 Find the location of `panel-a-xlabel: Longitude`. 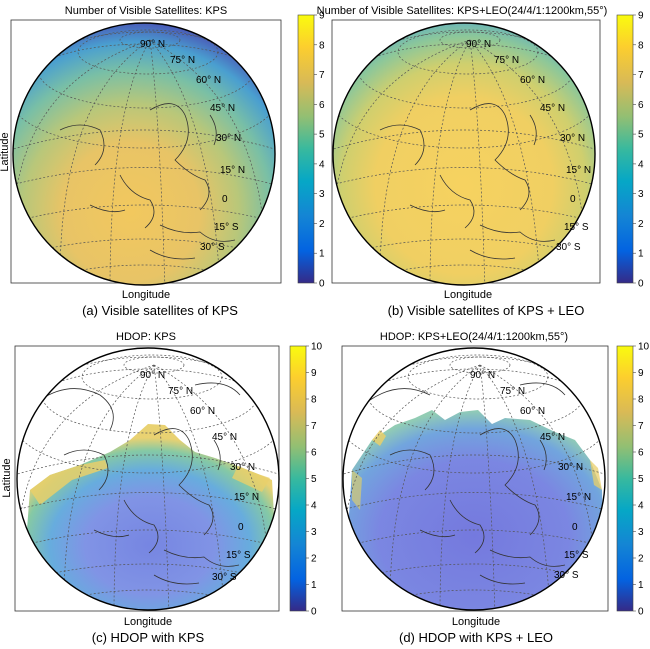

panel-a-xlabel: Longitude is located at coordinates (146, 295).